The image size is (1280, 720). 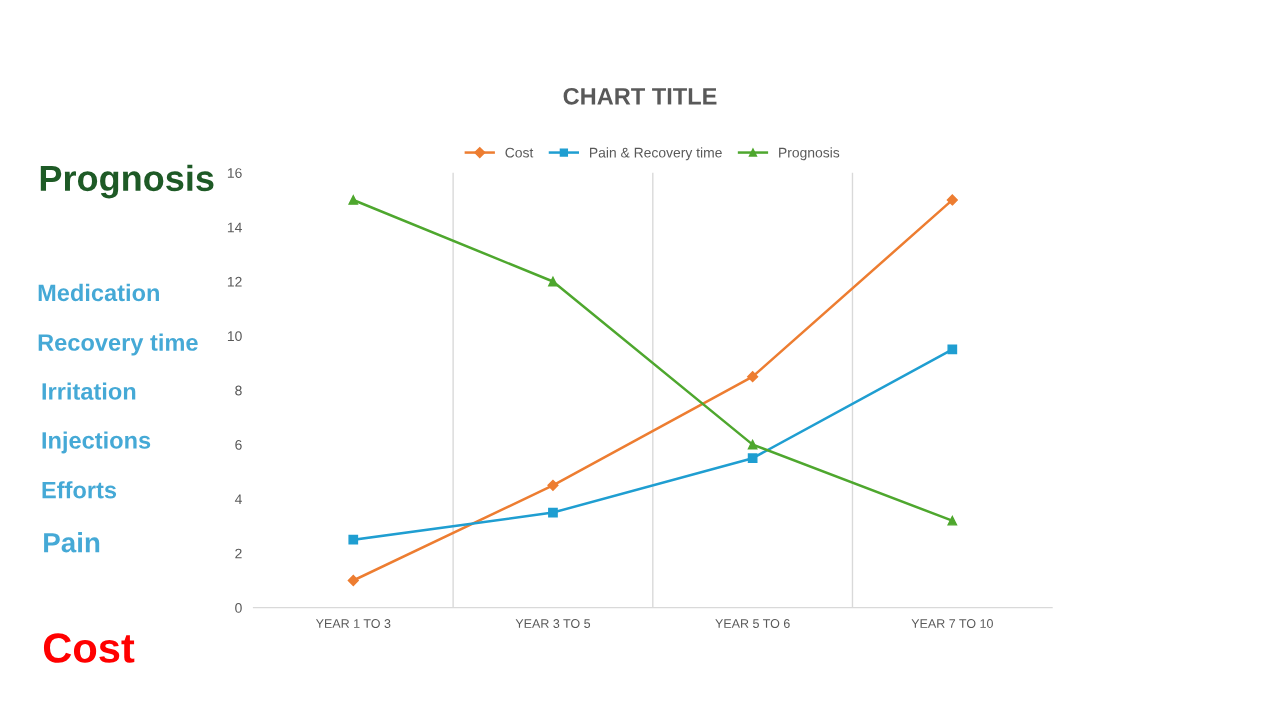 What do you see at coordinates (89, 391) in the screenshot?
I see `text: Irritation` at bounding box center [89, 391].